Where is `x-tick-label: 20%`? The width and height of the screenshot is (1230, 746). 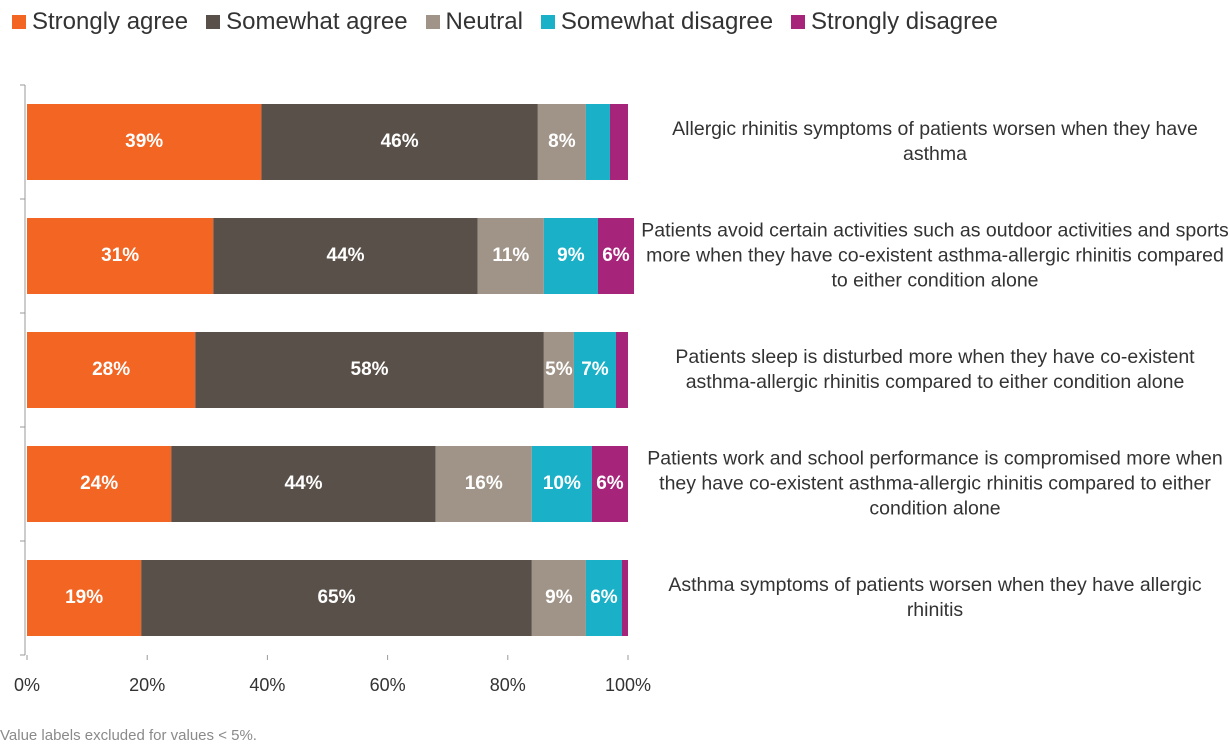
x-tick-label: 20% is located at coordinates (147, 685).